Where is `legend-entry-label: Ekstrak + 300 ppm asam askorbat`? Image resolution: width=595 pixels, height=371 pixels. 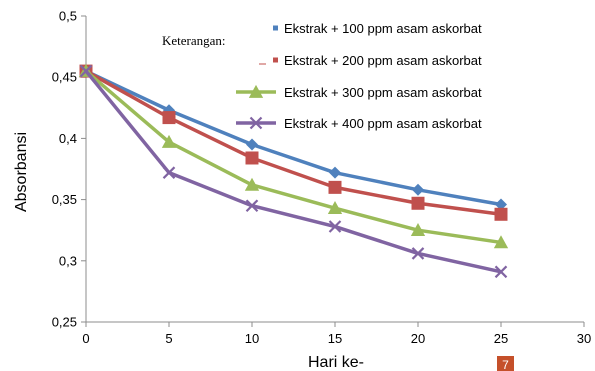 legend-entry-label: Ekstrak + 300 ppm asam askorbat is located at coordinates (383, 92).